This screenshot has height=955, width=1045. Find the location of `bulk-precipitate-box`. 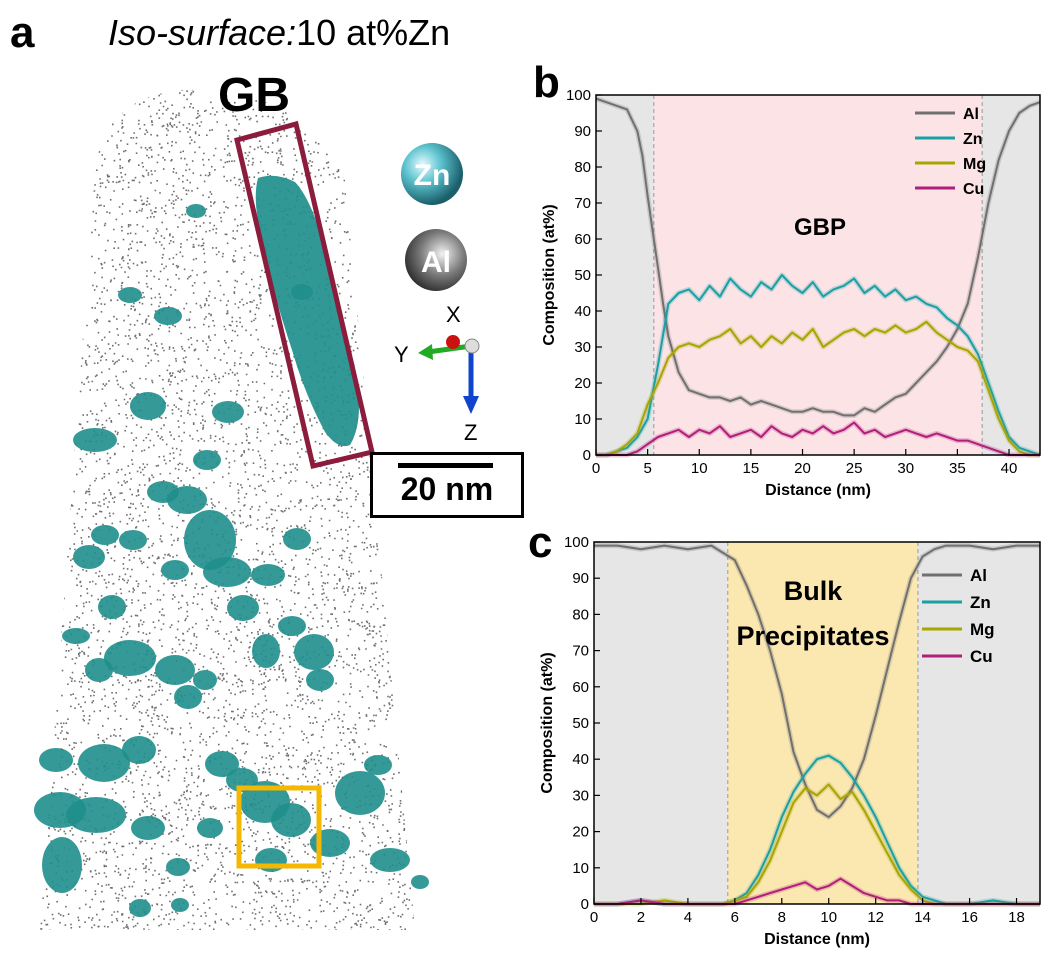

bulk-precipitate-box is located at coordinates (279, 827).